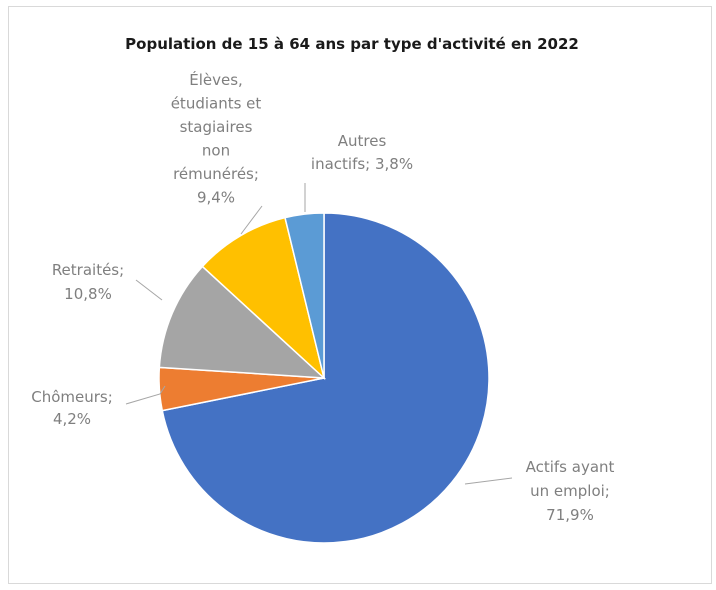 Image resolution: width=716 pixels, height=590 pixels. I want to click on leader-line-chomeurs, so click(145, 395).